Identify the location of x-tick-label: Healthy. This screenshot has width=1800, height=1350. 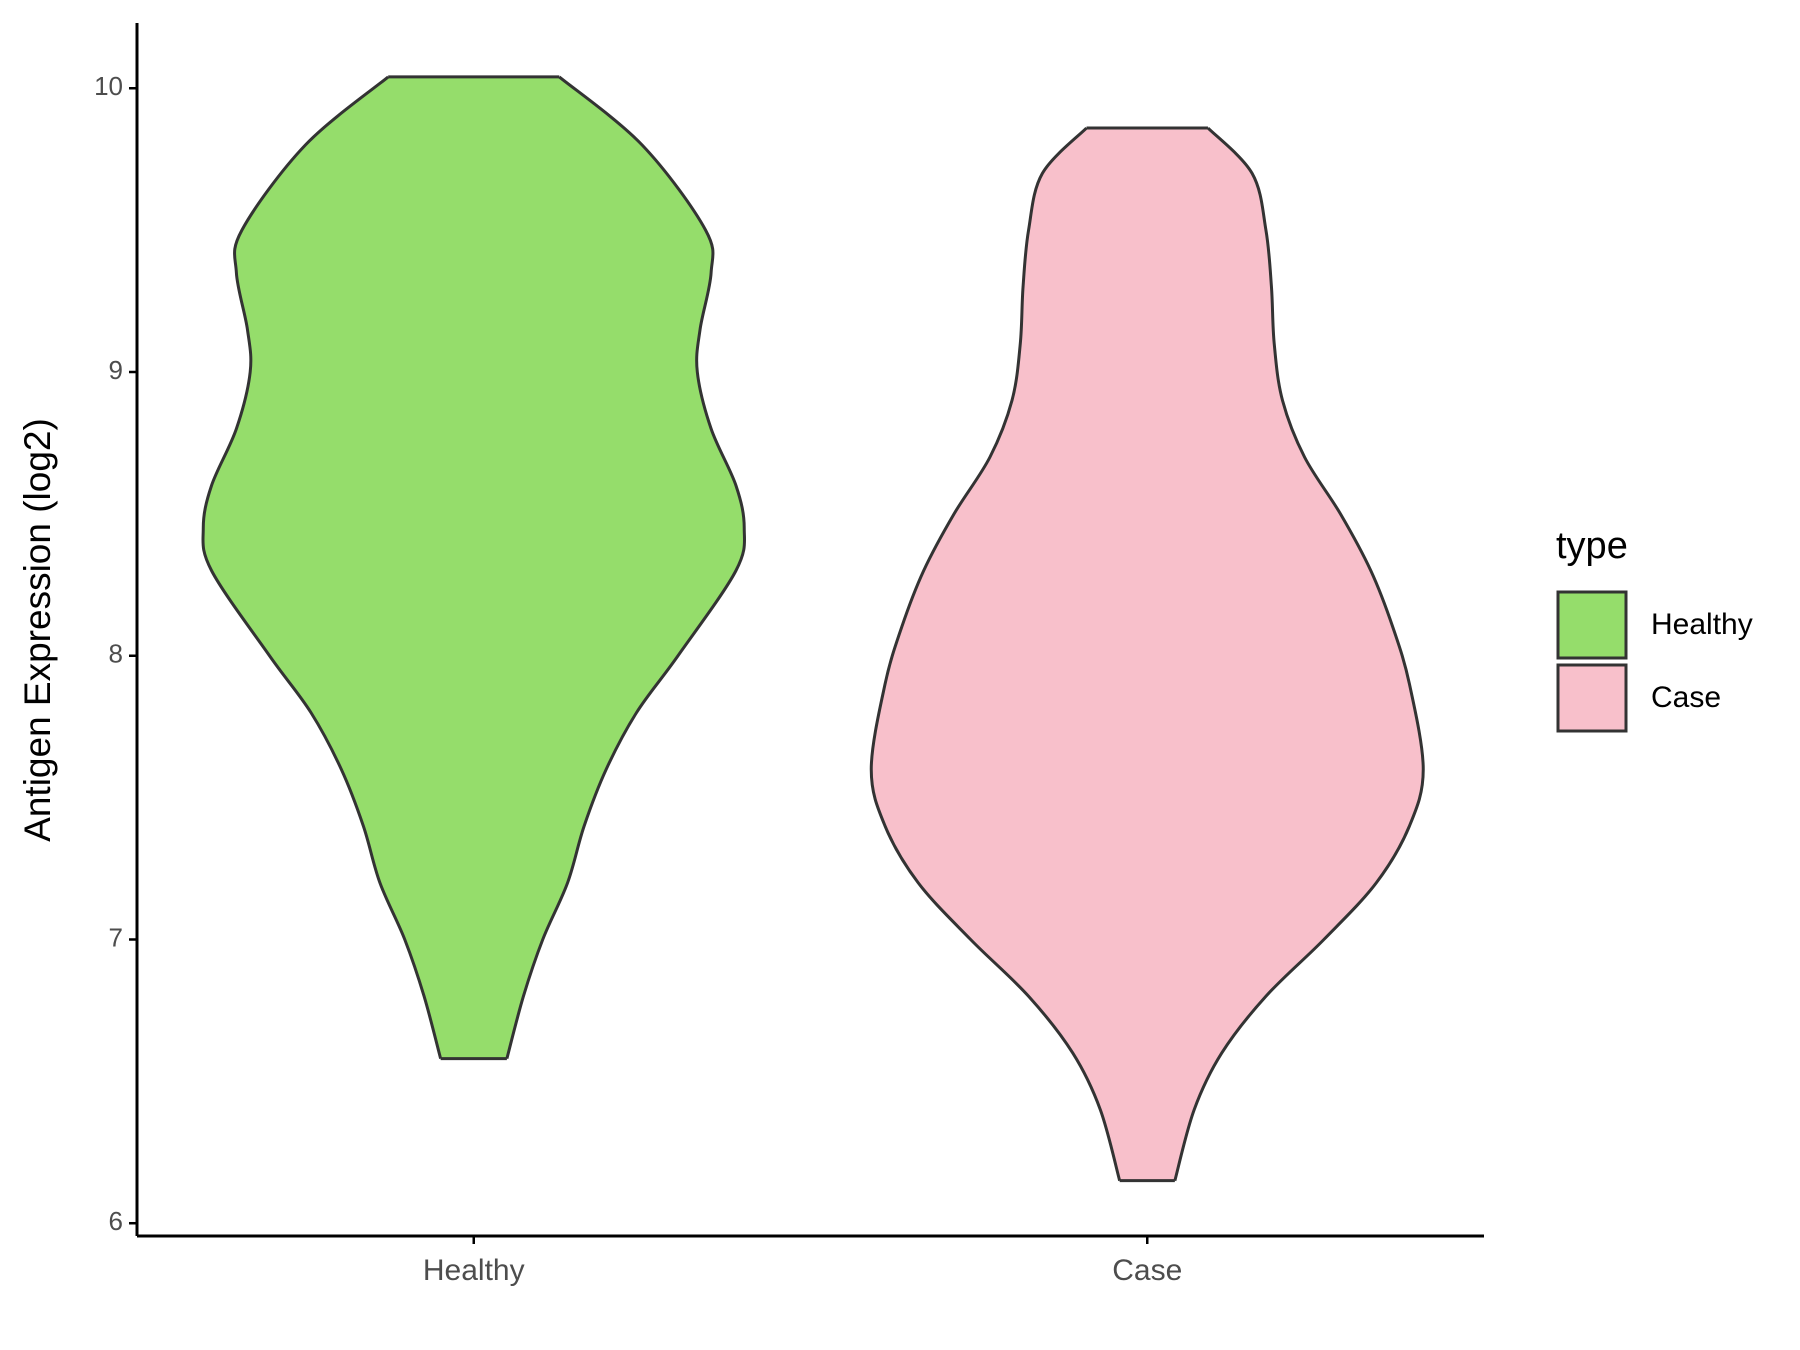
(474, 1270).